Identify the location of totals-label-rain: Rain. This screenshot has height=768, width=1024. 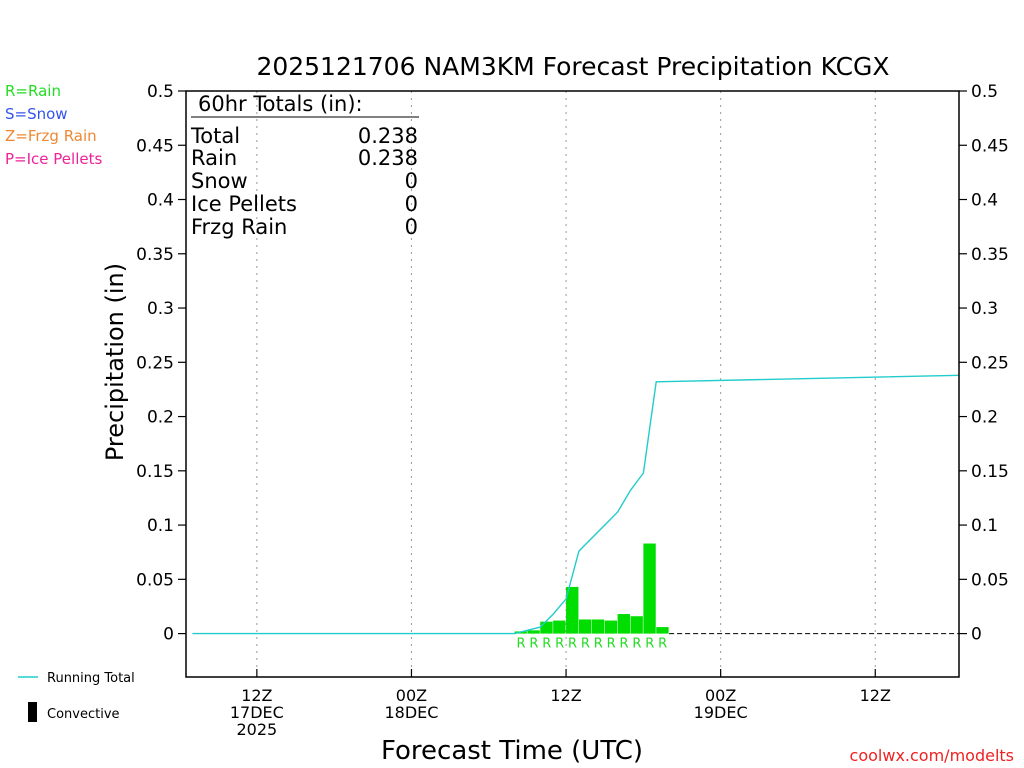
(214, 158).